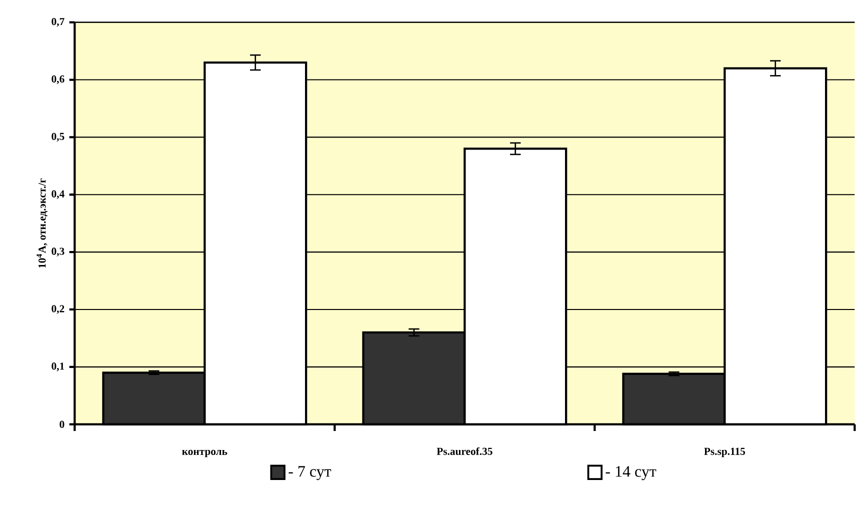 This screenshot has height=511, width=861. What do you see at coordinates (464, 451) in the screenshot?
I see `x-tick-label: Ps.aureof.35` at bounding box center [464, 451].